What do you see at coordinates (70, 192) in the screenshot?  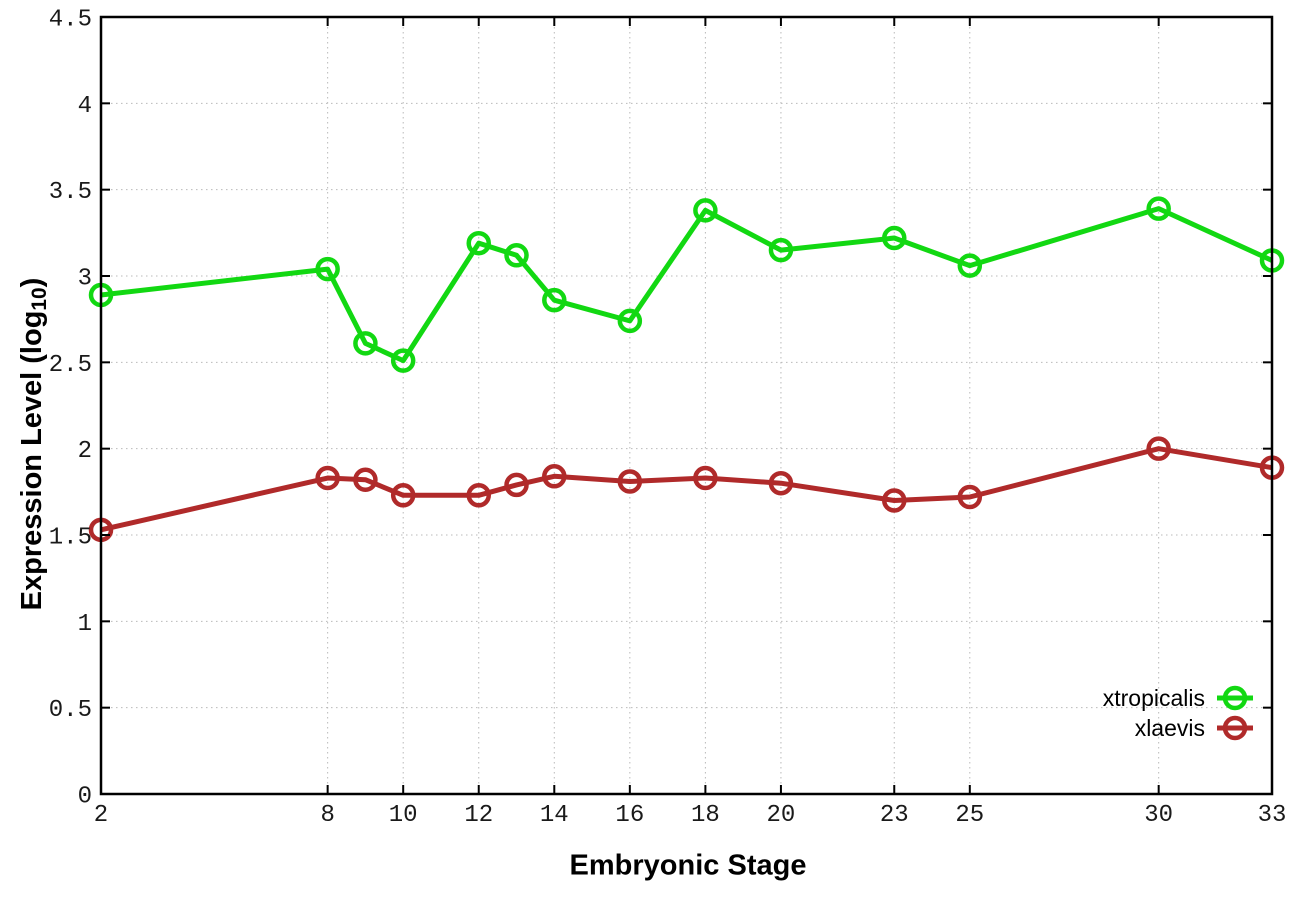 I see `y-tick-label: 3.5` at bounding box center [70, 192].